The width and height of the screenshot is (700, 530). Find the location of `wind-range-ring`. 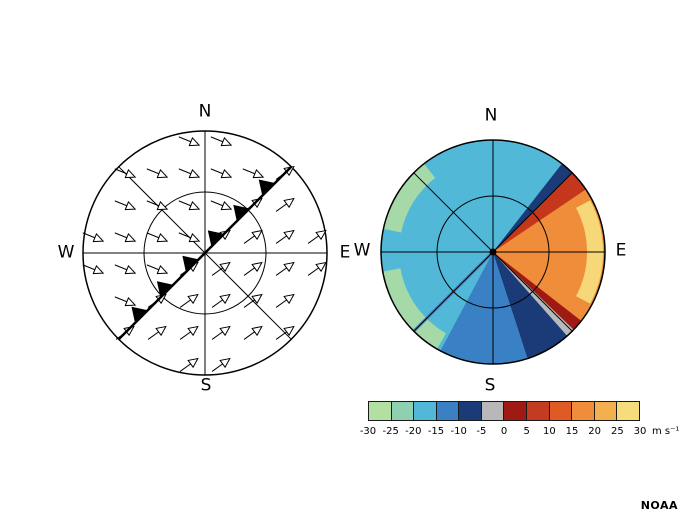

wind-range-ring is located at coordinates (205, 253).